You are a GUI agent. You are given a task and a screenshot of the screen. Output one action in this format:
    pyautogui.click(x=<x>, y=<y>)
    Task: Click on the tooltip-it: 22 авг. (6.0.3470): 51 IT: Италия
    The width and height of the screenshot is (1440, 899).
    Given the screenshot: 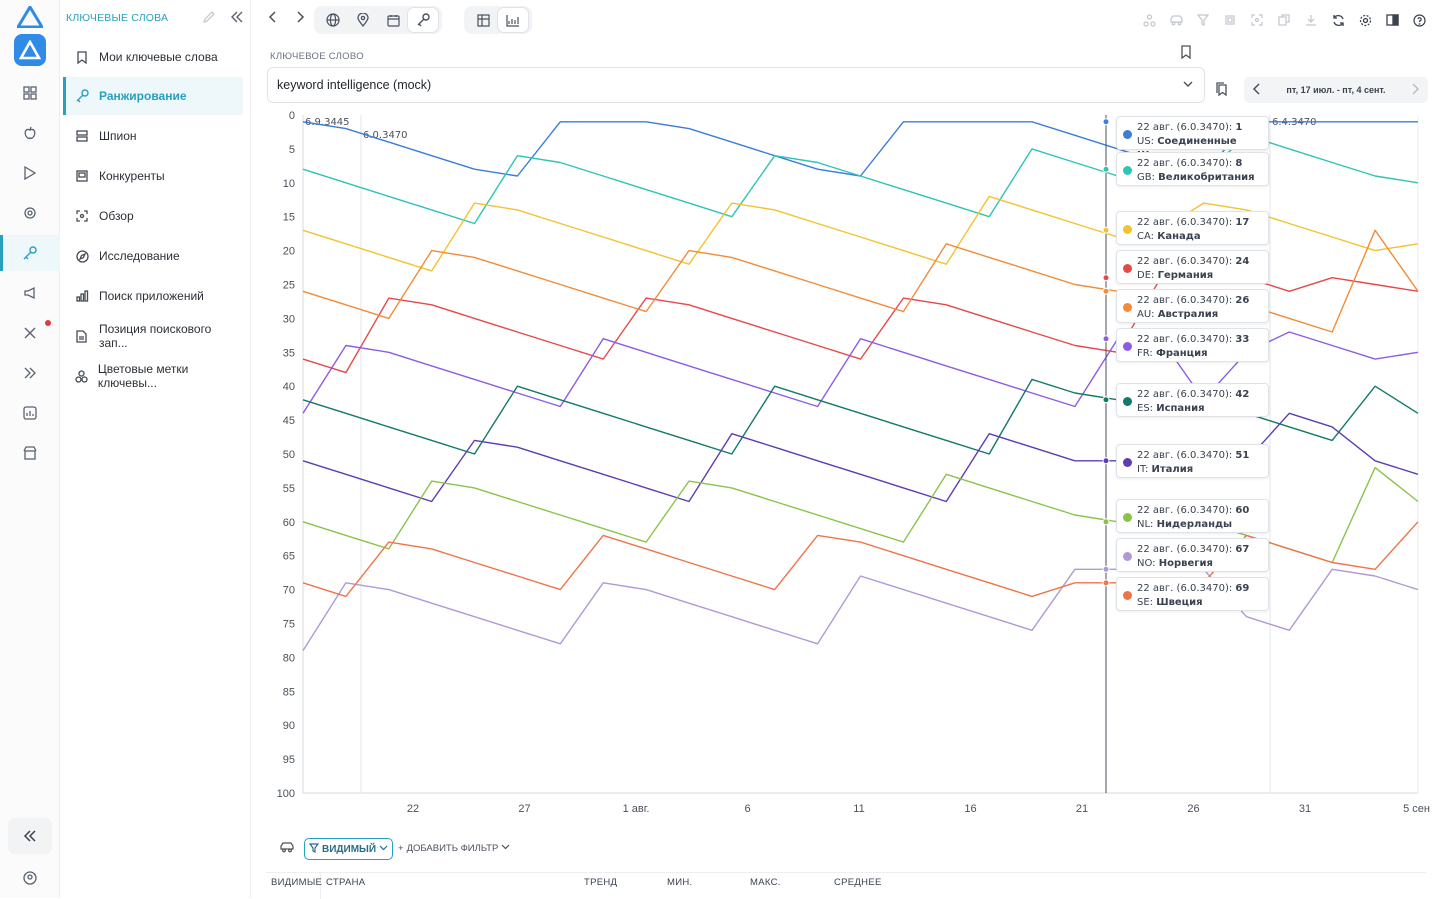 What is the action you would take?
    pyautogui.click(x=1192, y=461)
    